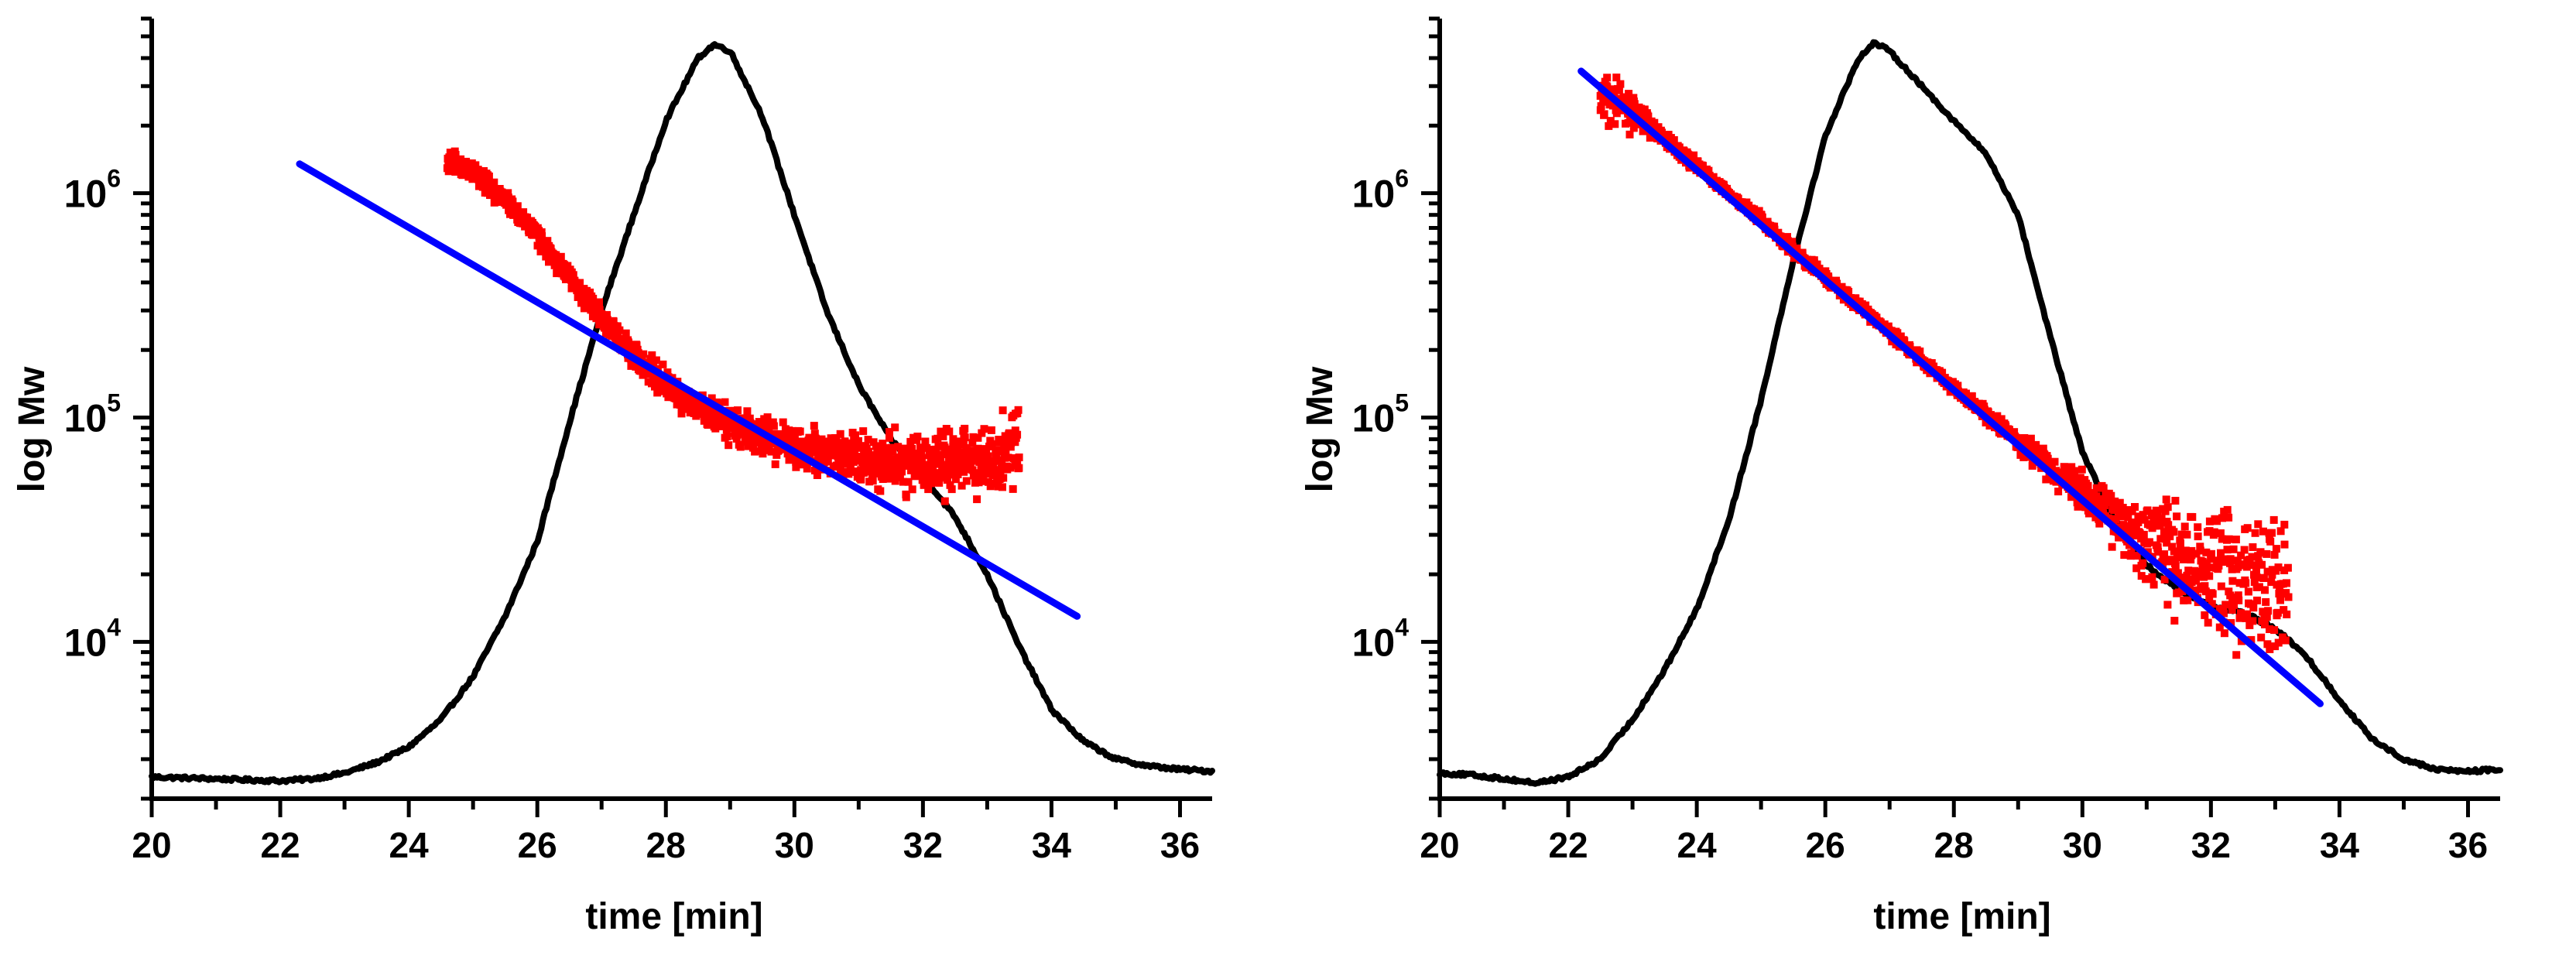  What do you see at coordinates (1825, 845) in the screenshot?
I see `x-tick-label: 26` at bounding box center [1825, 845].